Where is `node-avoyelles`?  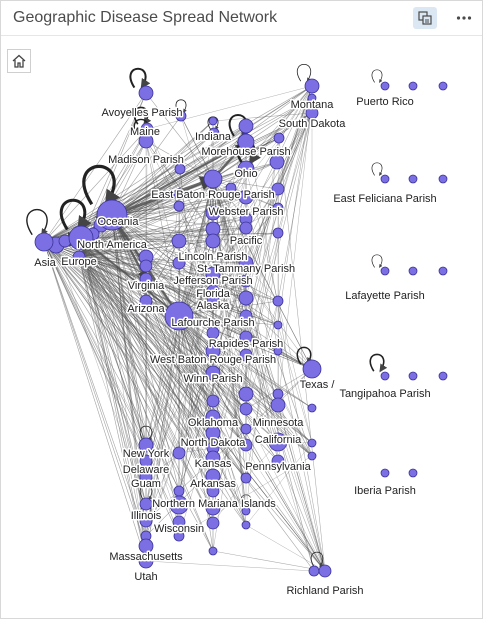 node-avoyelles is located at coordinates (146, 93).